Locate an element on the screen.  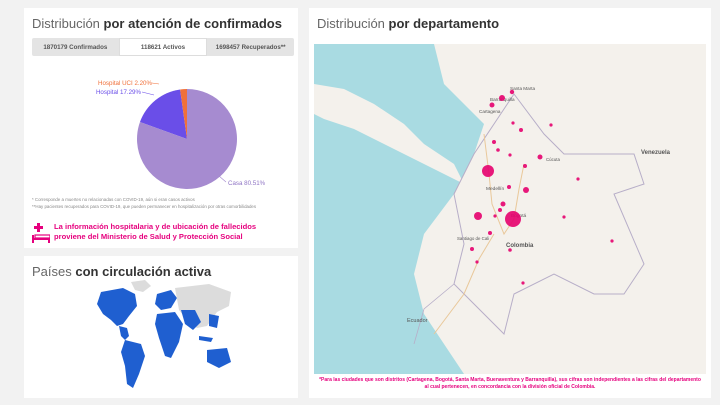
map-label-venezuela: Venezuela is located at coordinates (656, 153).